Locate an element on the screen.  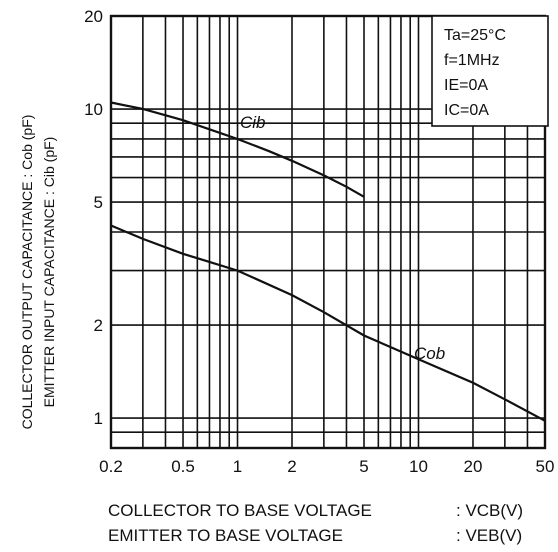
y-tick-label: 1 is located at coordinates (98, 418).